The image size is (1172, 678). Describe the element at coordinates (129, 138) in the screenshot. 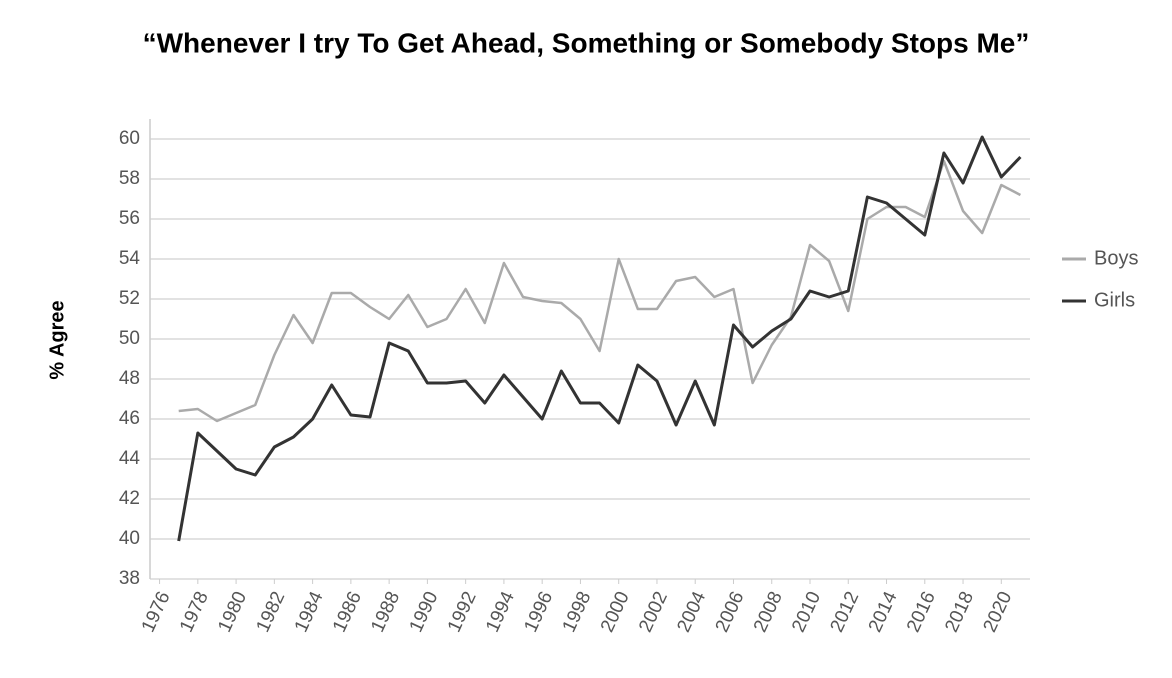

I see `y-tick-label: 60` at that location.